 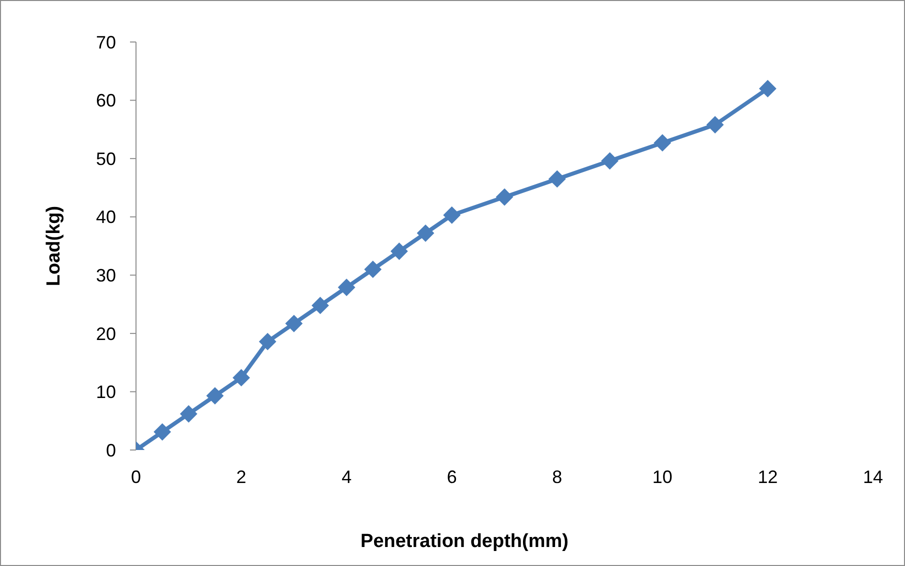 What do you see at coordinates (106, 217) in the screenshot?
I see `y-tick-label: 40` at bounding box center [106, 217].